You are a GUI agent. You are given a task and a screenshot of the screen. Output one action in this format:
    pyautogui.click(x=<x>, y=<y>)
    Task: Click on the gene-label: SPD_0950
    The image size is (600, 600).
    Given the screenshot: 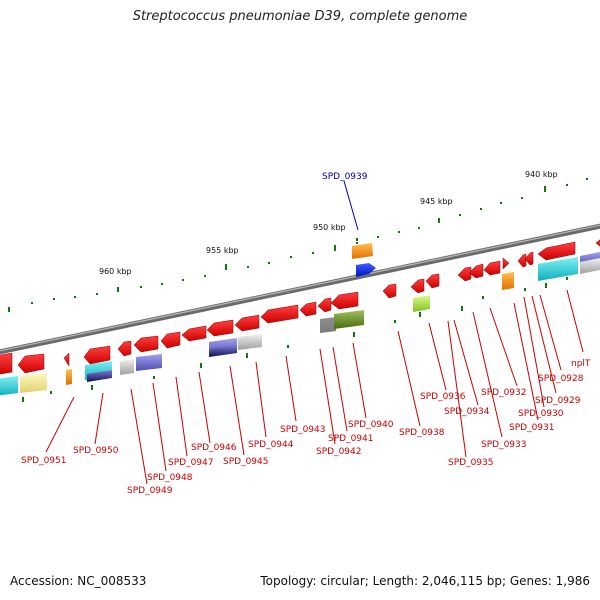 What is the action you would take?
    pyautogui.click(x=96, y=451)
    